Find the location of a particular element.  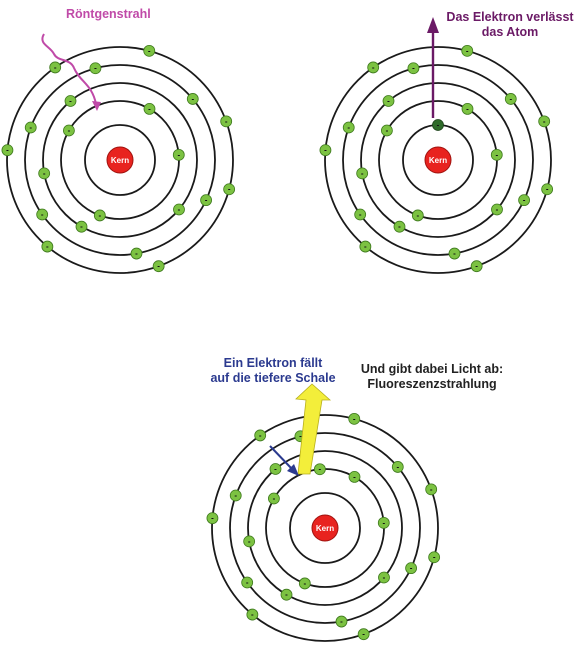

nucleus-label: Kern is located at coordinates (325, 528).